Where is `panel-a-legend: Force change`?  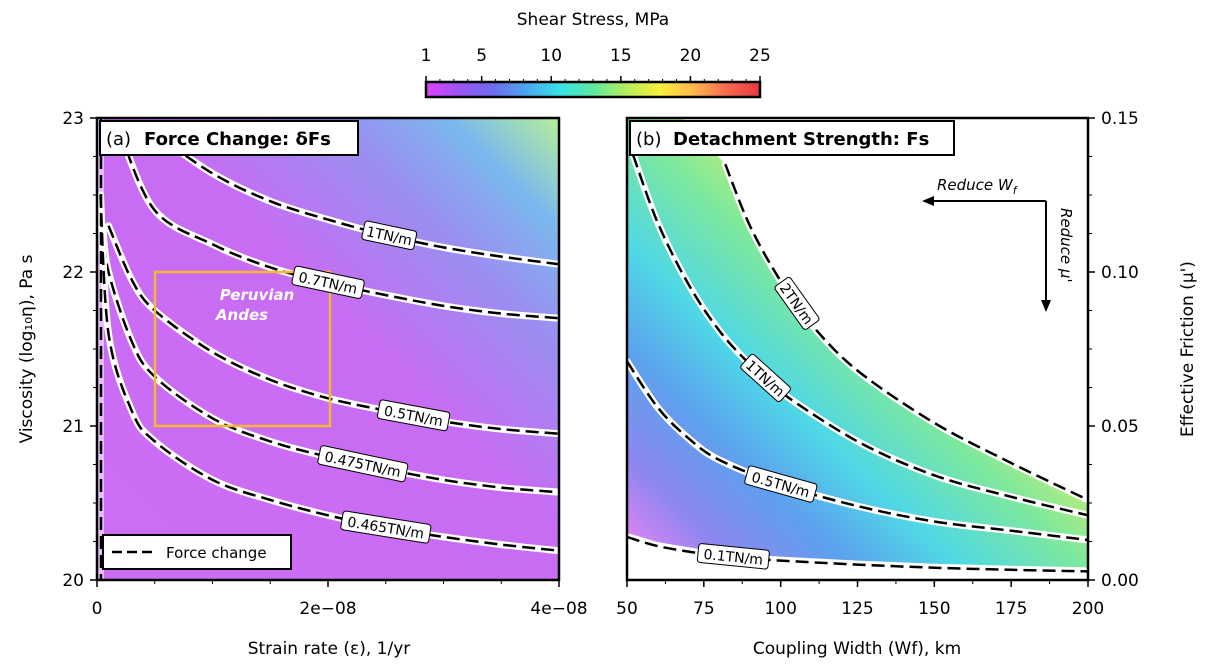 panel-a-legend: Force change is located at coordinates (197, 552).